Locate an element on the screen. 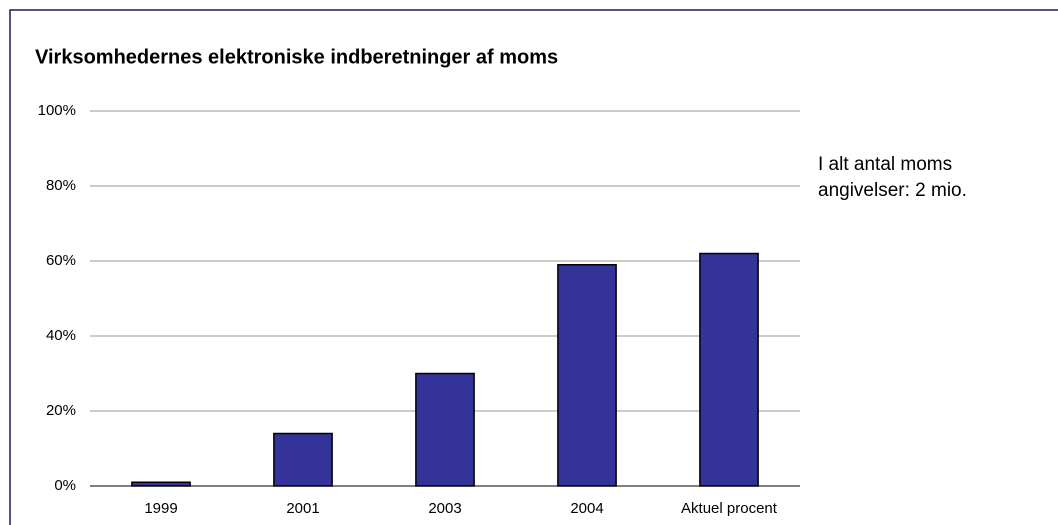 The height and width of the screenshot is (525, 1058). x-tick-label: 2001 is located at coordinates (302, 508).